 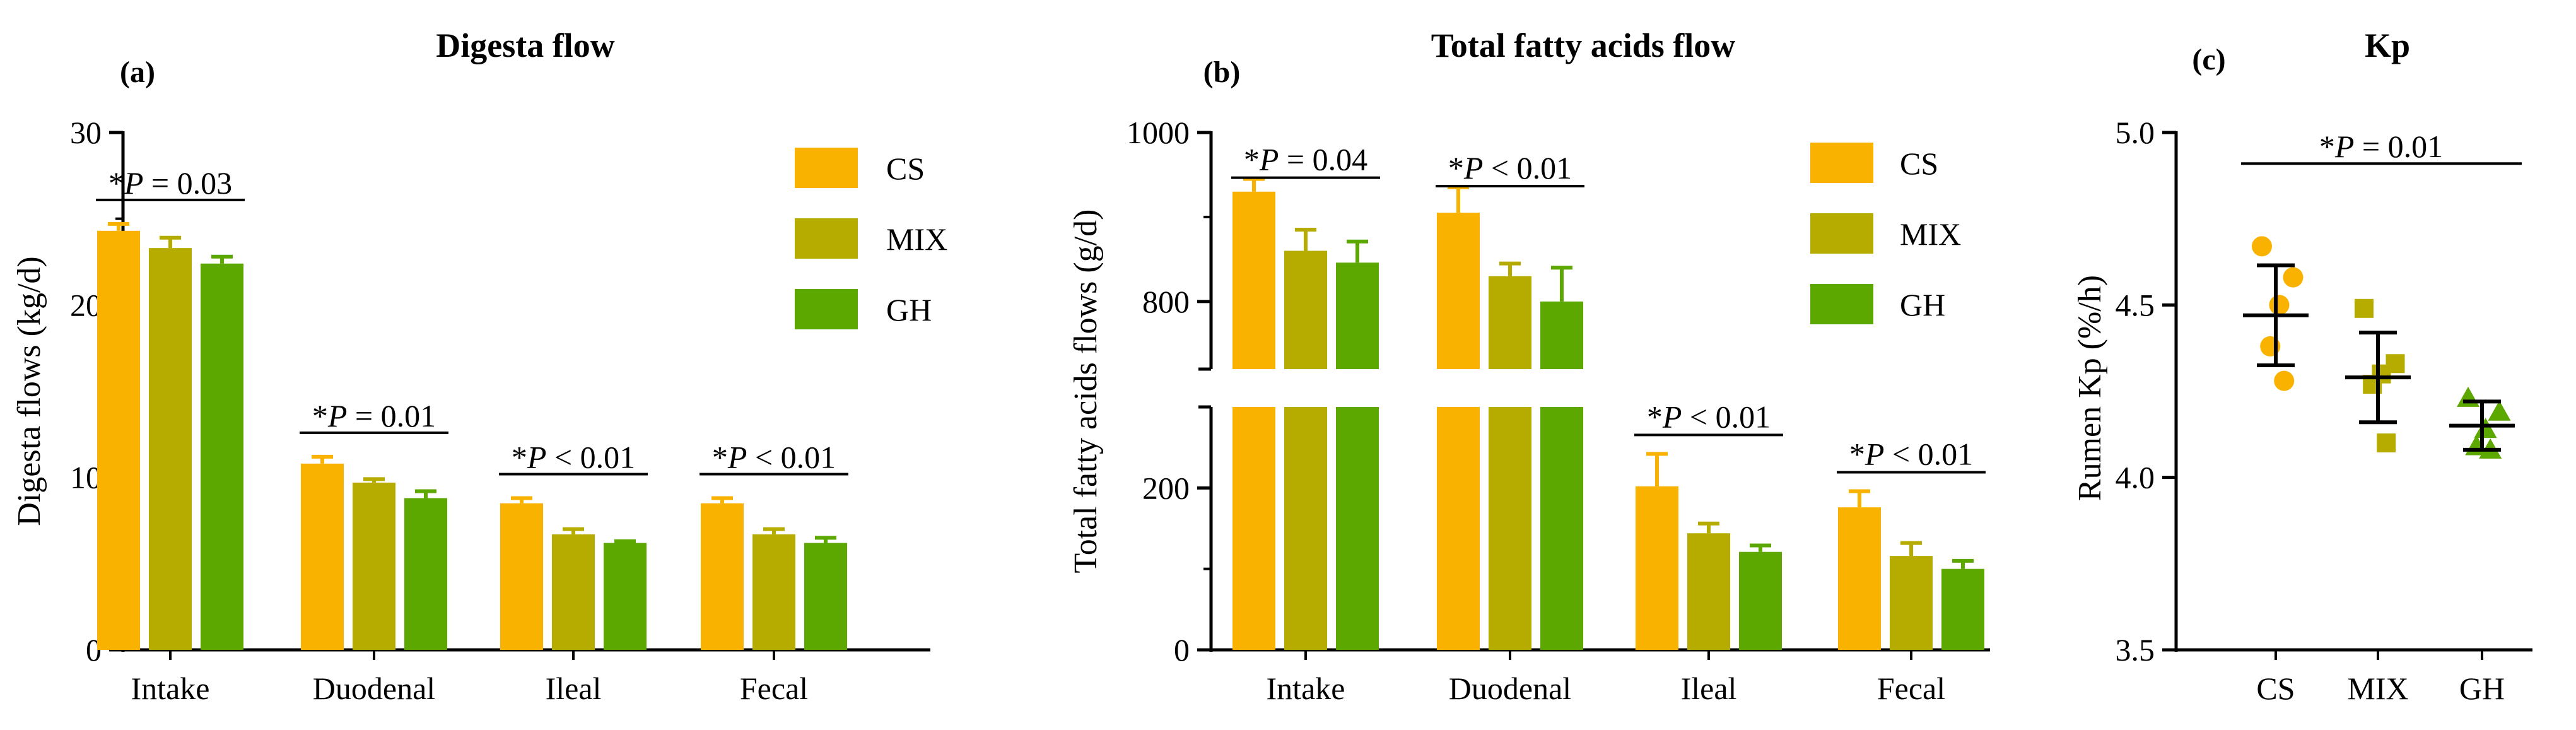 I want to click on panel-label: (c), so click(x=2208, y=59).